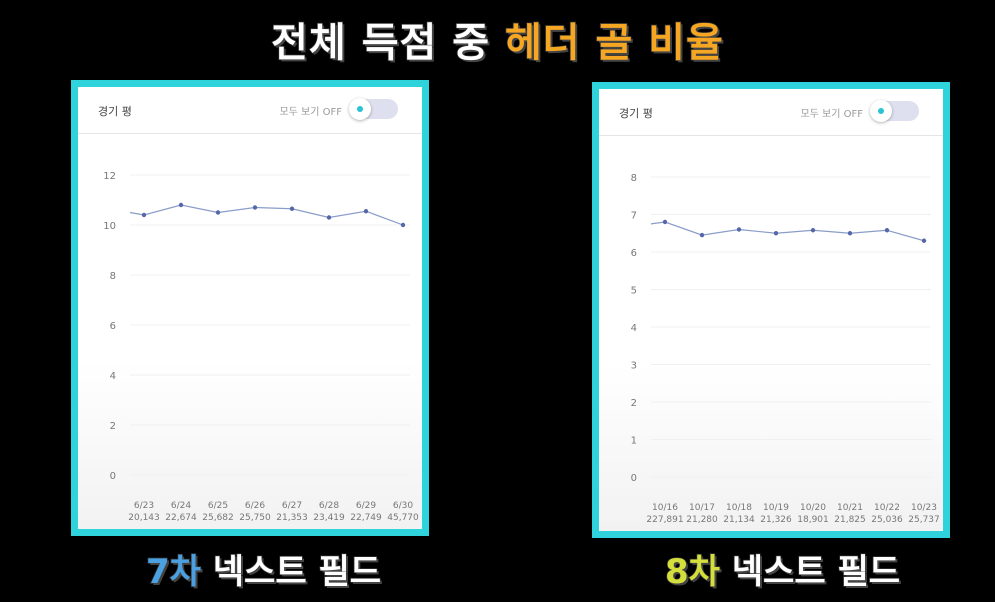 This screenshot has height=602, width=995. I want to click on x-tick-sublabel: 23,419, so click(329, 518).